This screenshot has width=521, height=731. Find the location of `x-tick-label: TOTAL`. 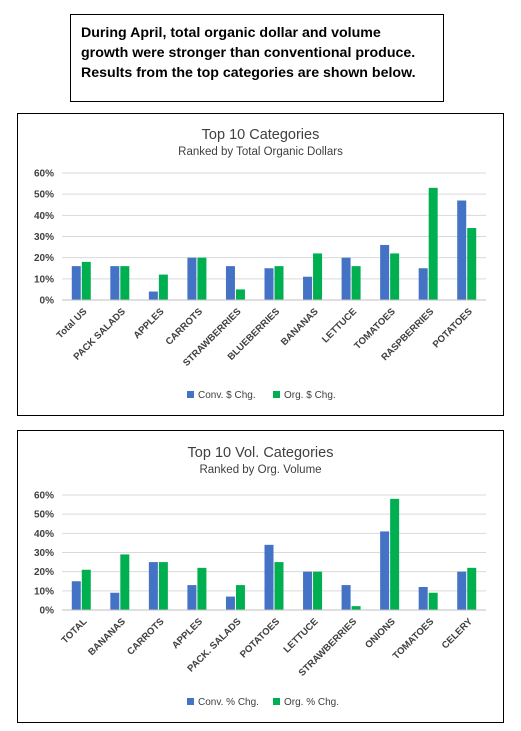

x-tick-label: TOTAL is located at coordinates (75, 631).